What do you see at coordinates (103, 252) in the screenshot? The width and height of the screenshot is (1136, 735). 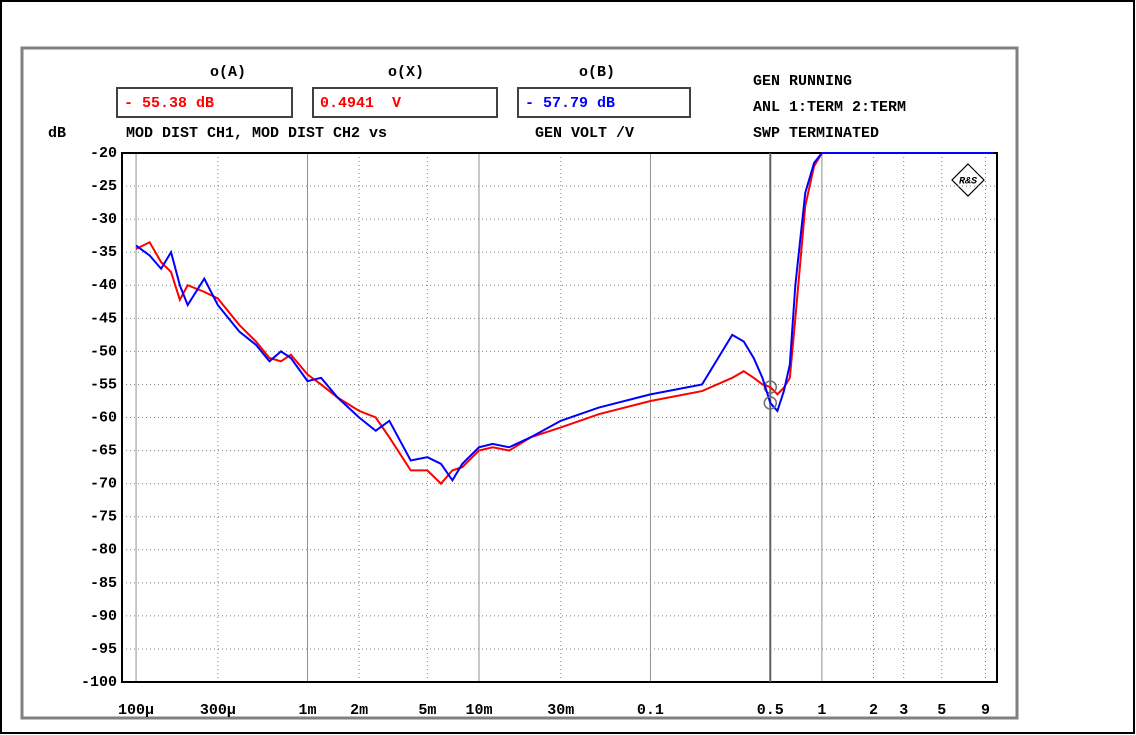 I see `y-tick-label: -35` at bounding box center [103, 252].